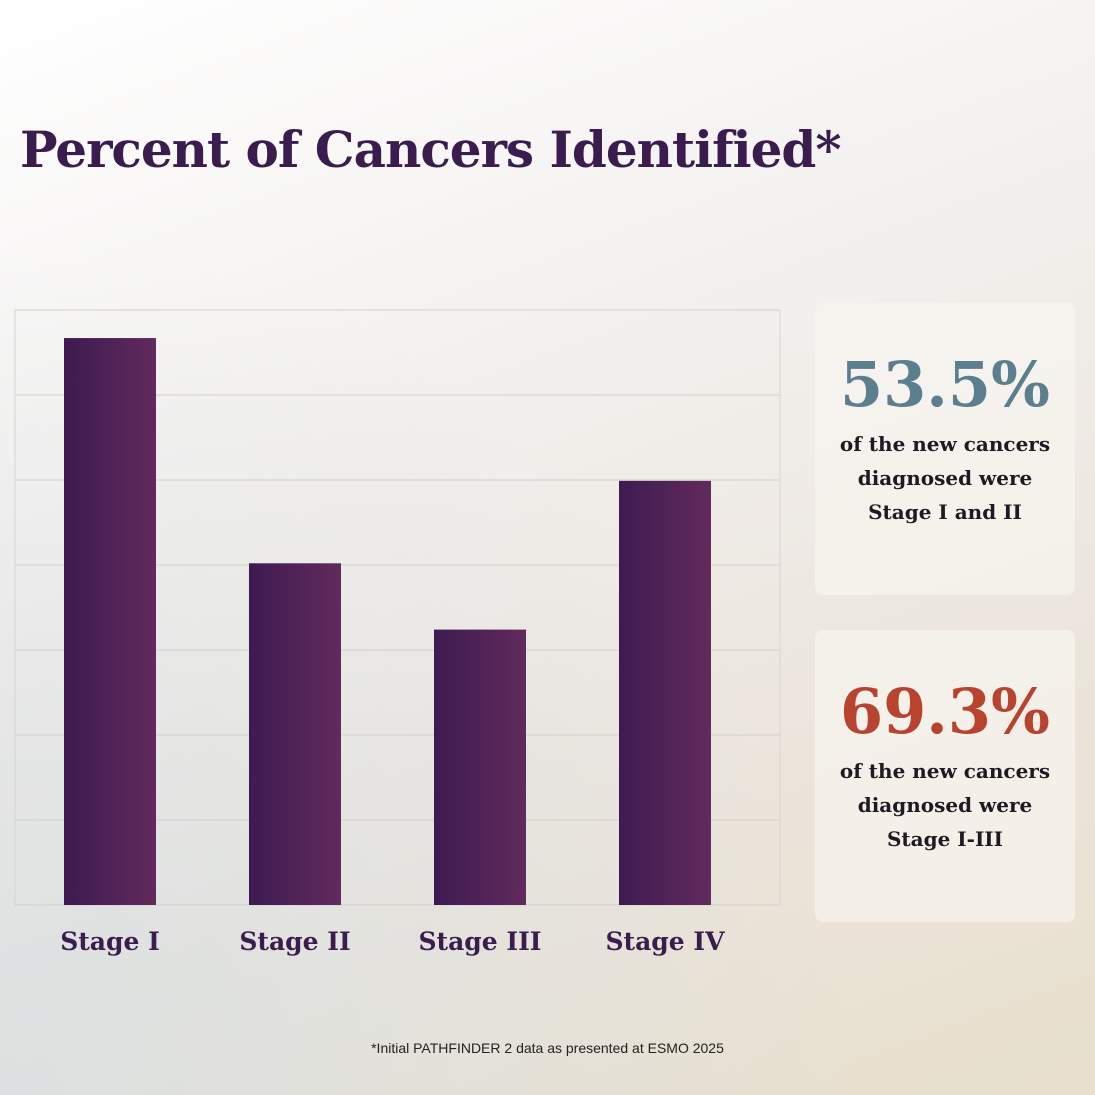  I want to click on bar-stage-ii, so click(295, 734).